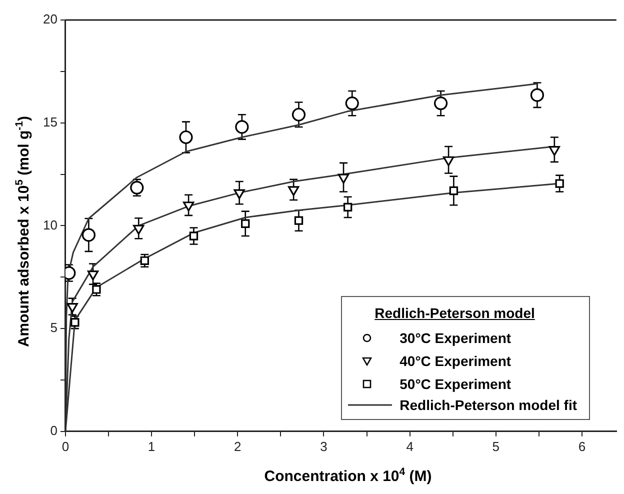 This screenshot has width=624, height=494. Describe the element at coordinates (54, 328) in the screenshot. I see `y-tick-label: 5` at that location.